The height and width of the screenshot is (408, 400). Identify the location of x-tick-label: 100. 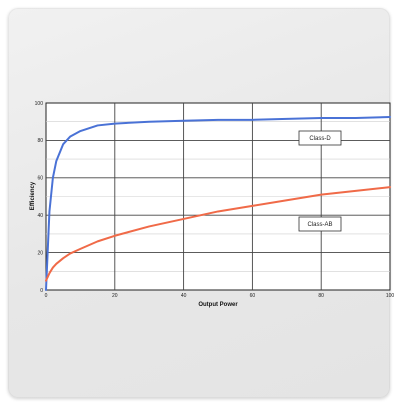
(390, 296).